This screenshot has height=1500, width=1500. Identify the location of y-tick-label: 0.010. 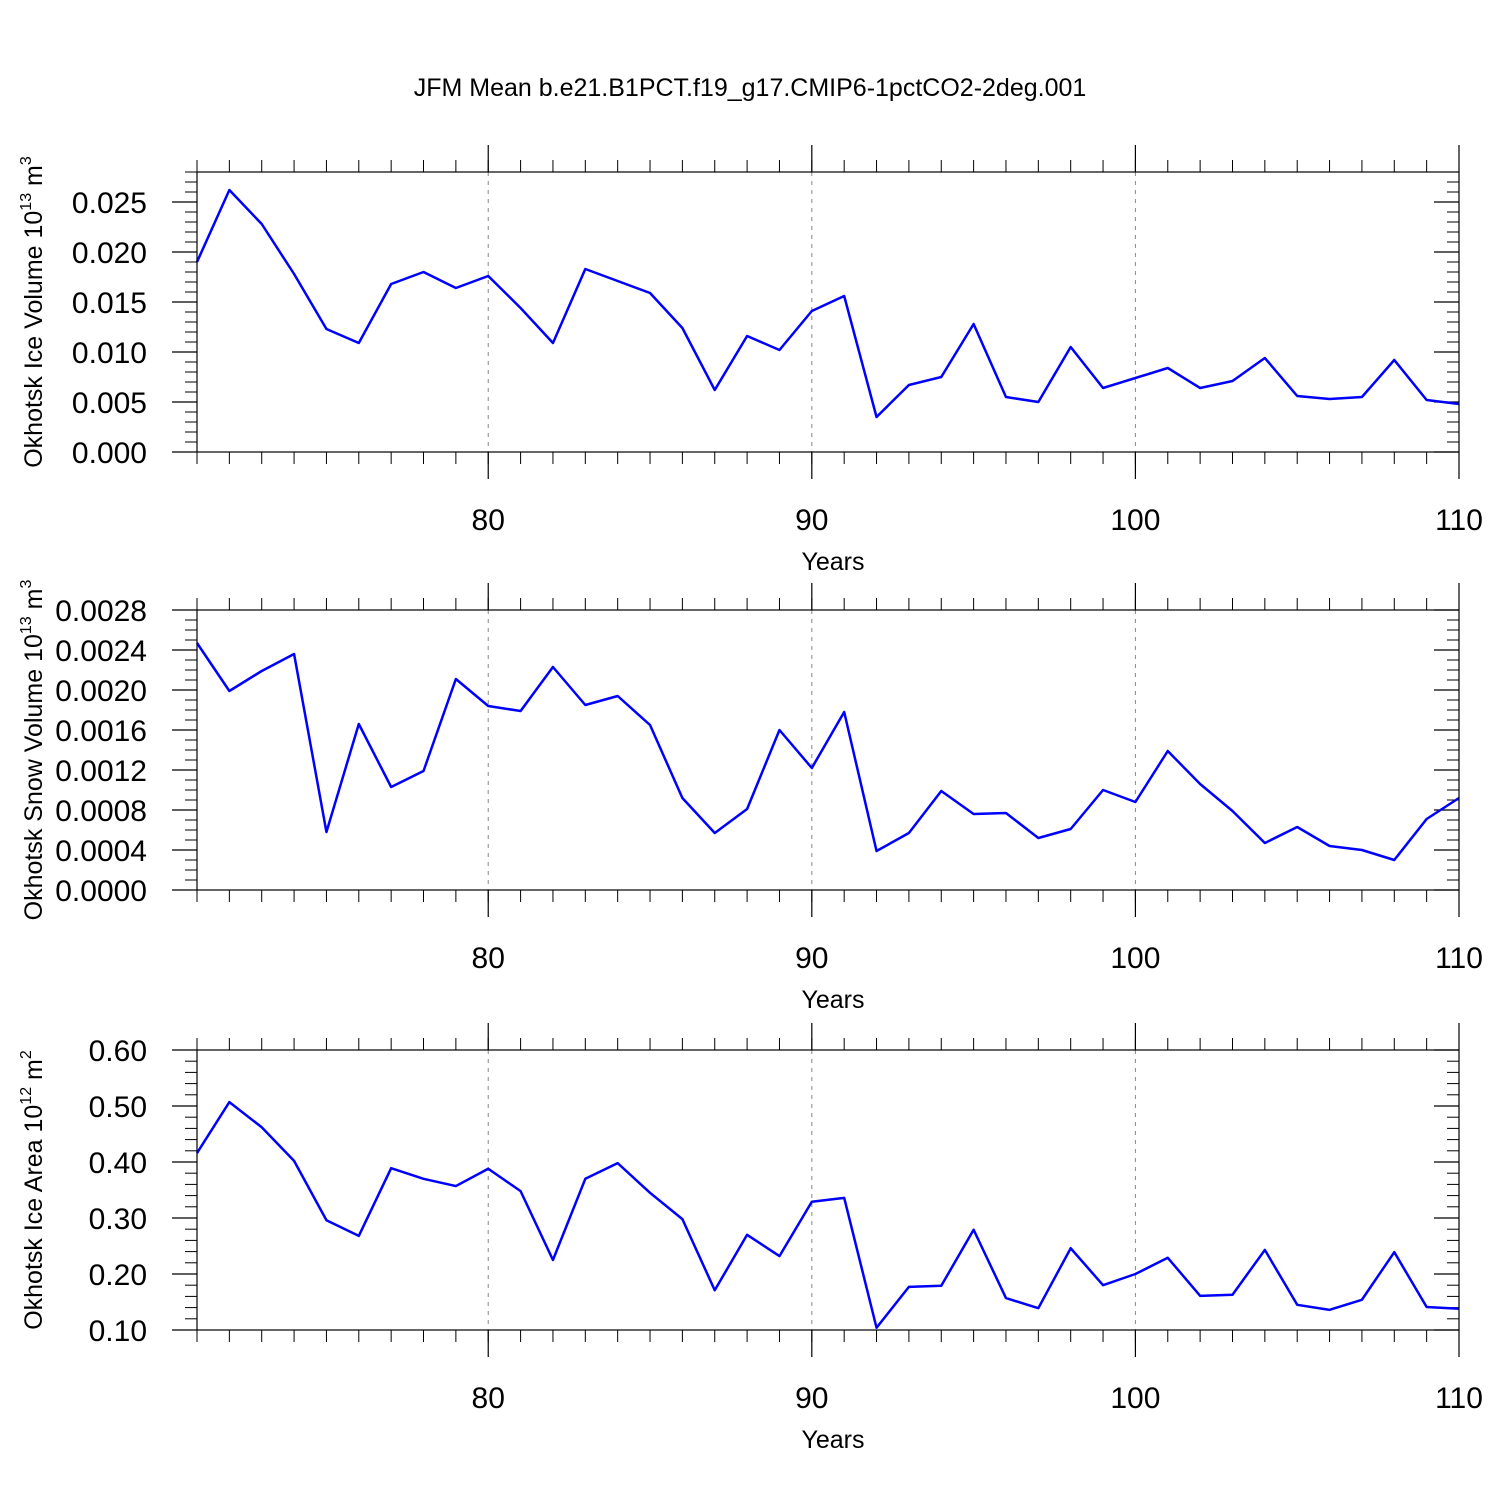
(109, 353).